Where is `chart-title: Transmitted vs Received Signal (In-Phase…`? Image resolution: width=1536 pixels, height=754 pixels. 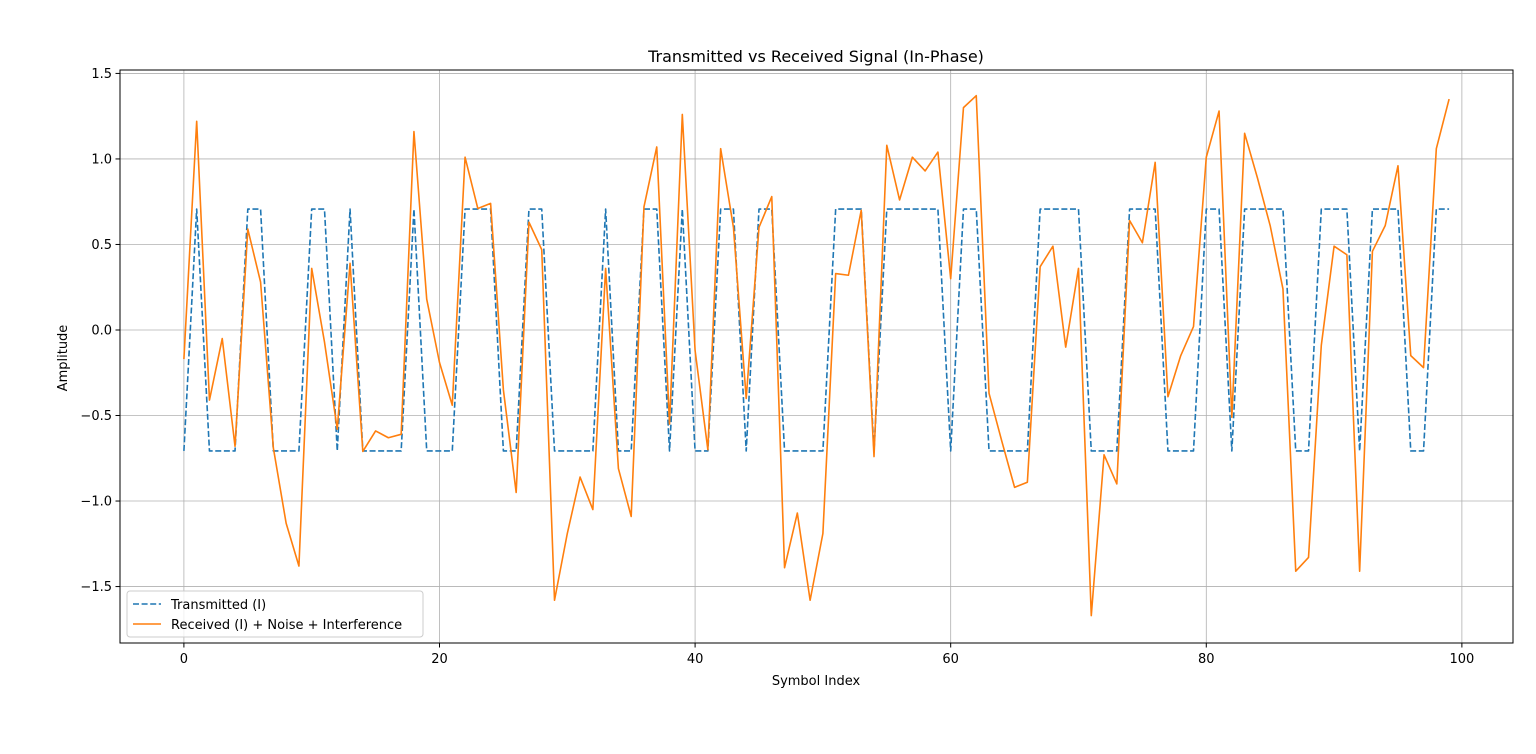 chart-title: Transmitted vs Received Signal (In-Phase… is located at coordinates (815, 56).